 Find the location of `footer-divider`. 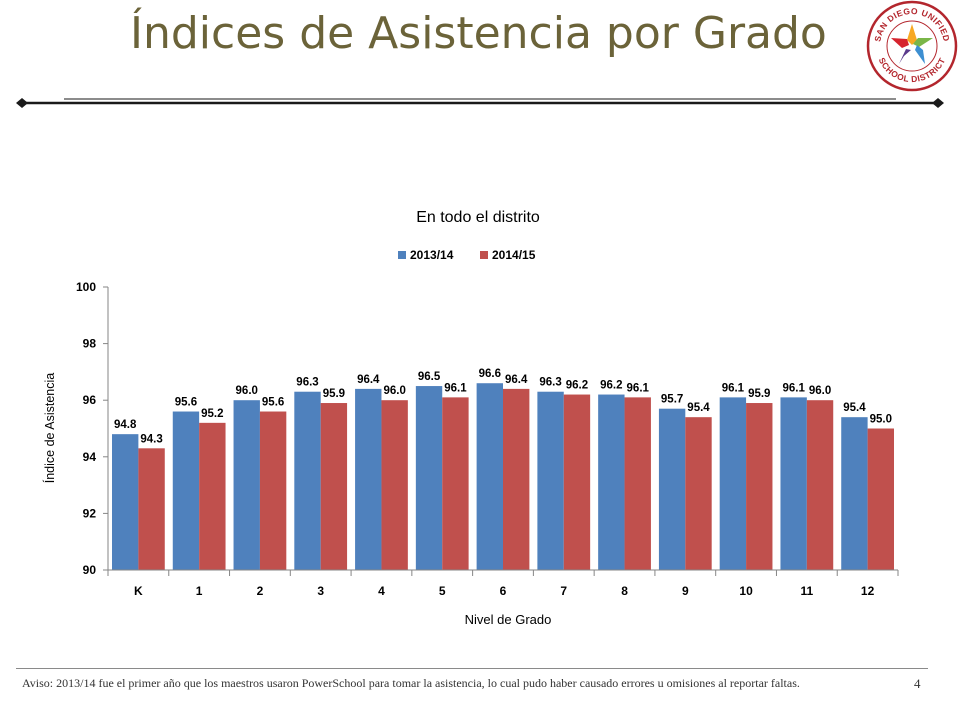

footer-divider is located at coordinates (472, 668).